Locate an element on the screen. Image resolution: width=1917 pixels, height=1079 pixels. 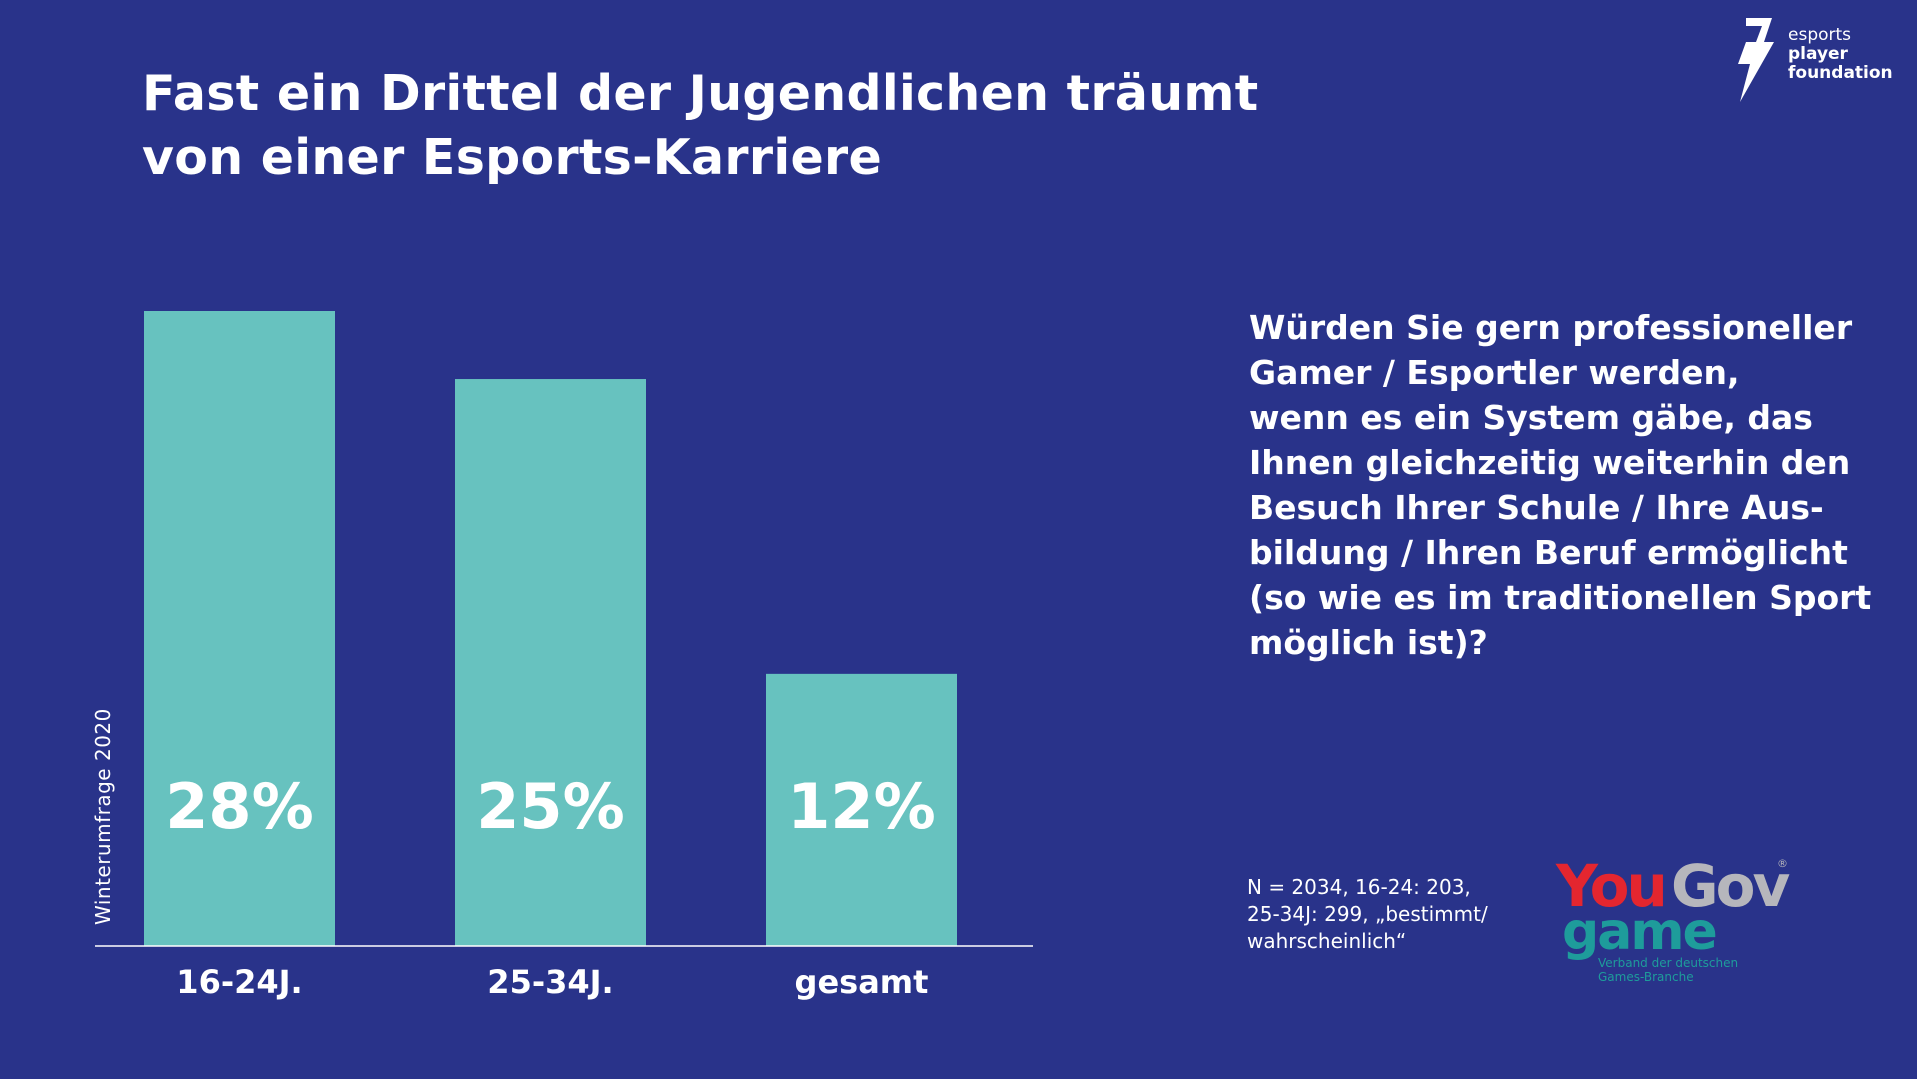
question-line-2: Gamer / Esportler werden, is located at coordinates (1494, 372).